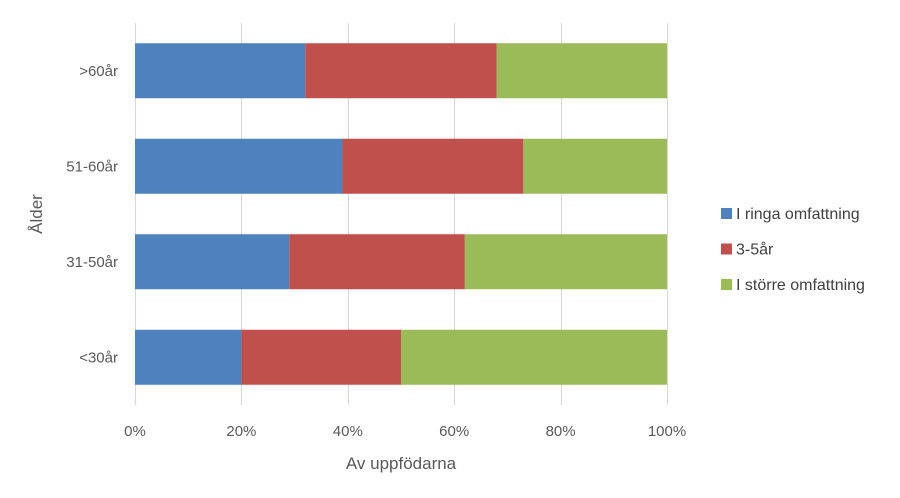 Image resolution: width=900 pixels, height=498 pixels. I want to click on legend-label: 3-5år, so click(755, 250).